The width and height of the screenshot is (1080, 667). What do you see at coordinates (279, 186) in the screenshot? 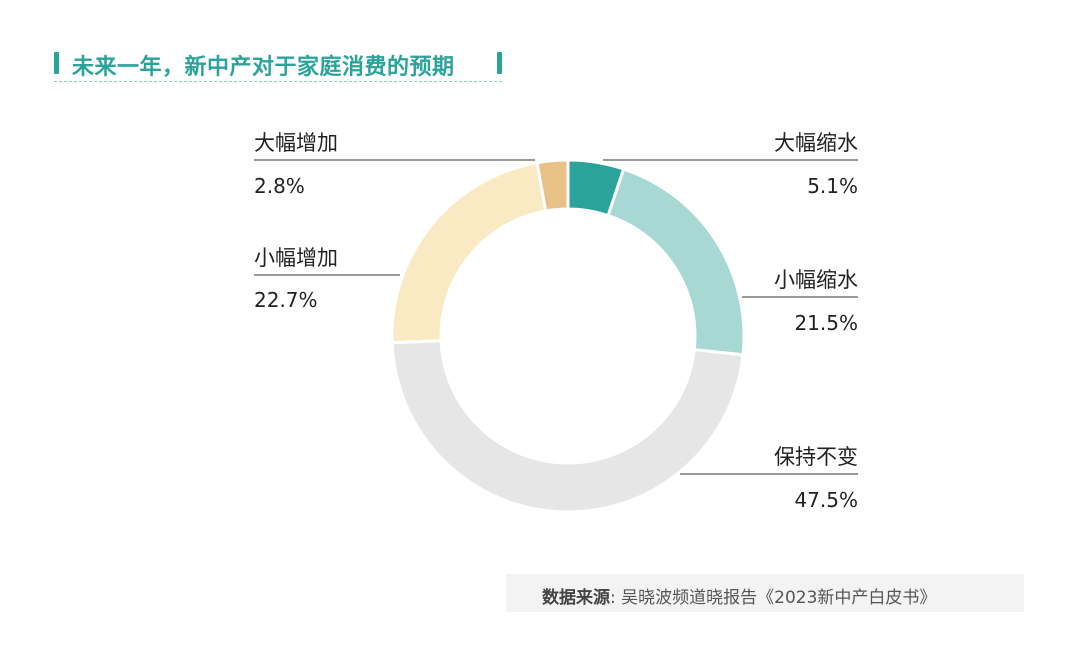
I see `value-label-5: 2.8%` at bounding box center [279, 186].